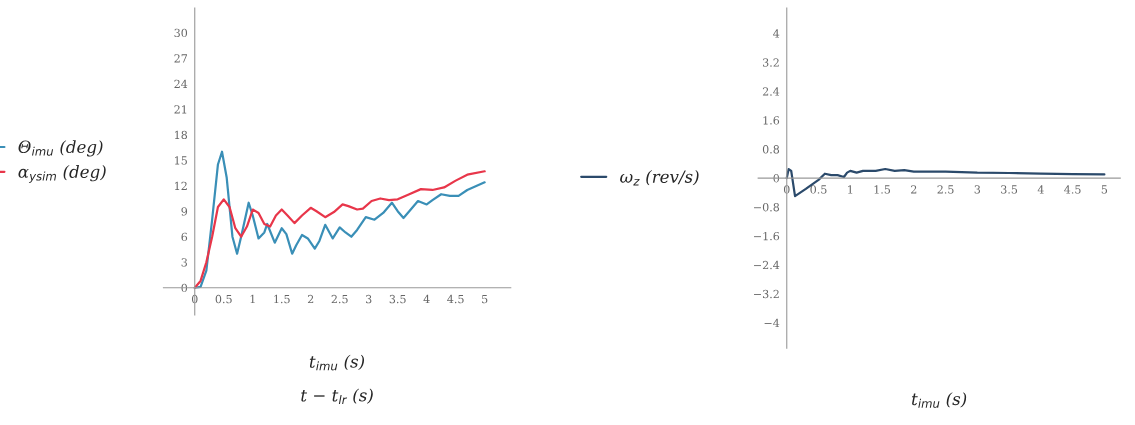  I want to click on y-tick-label: −1.6, so click(767, 236).